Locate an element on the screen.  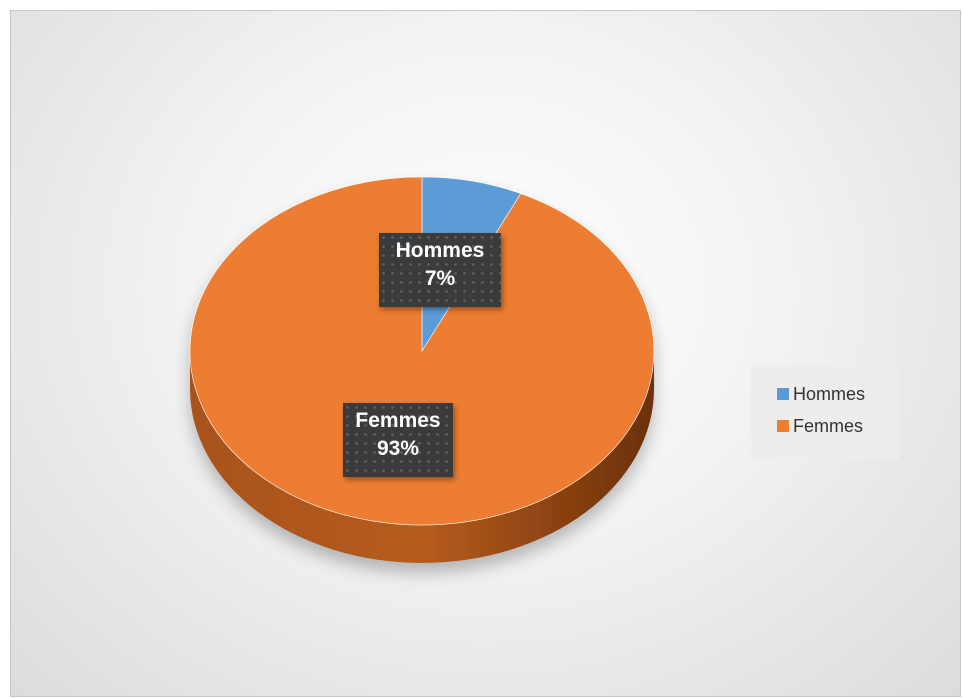
legend: Hommes Femmes is located at coordinates (825, 412).